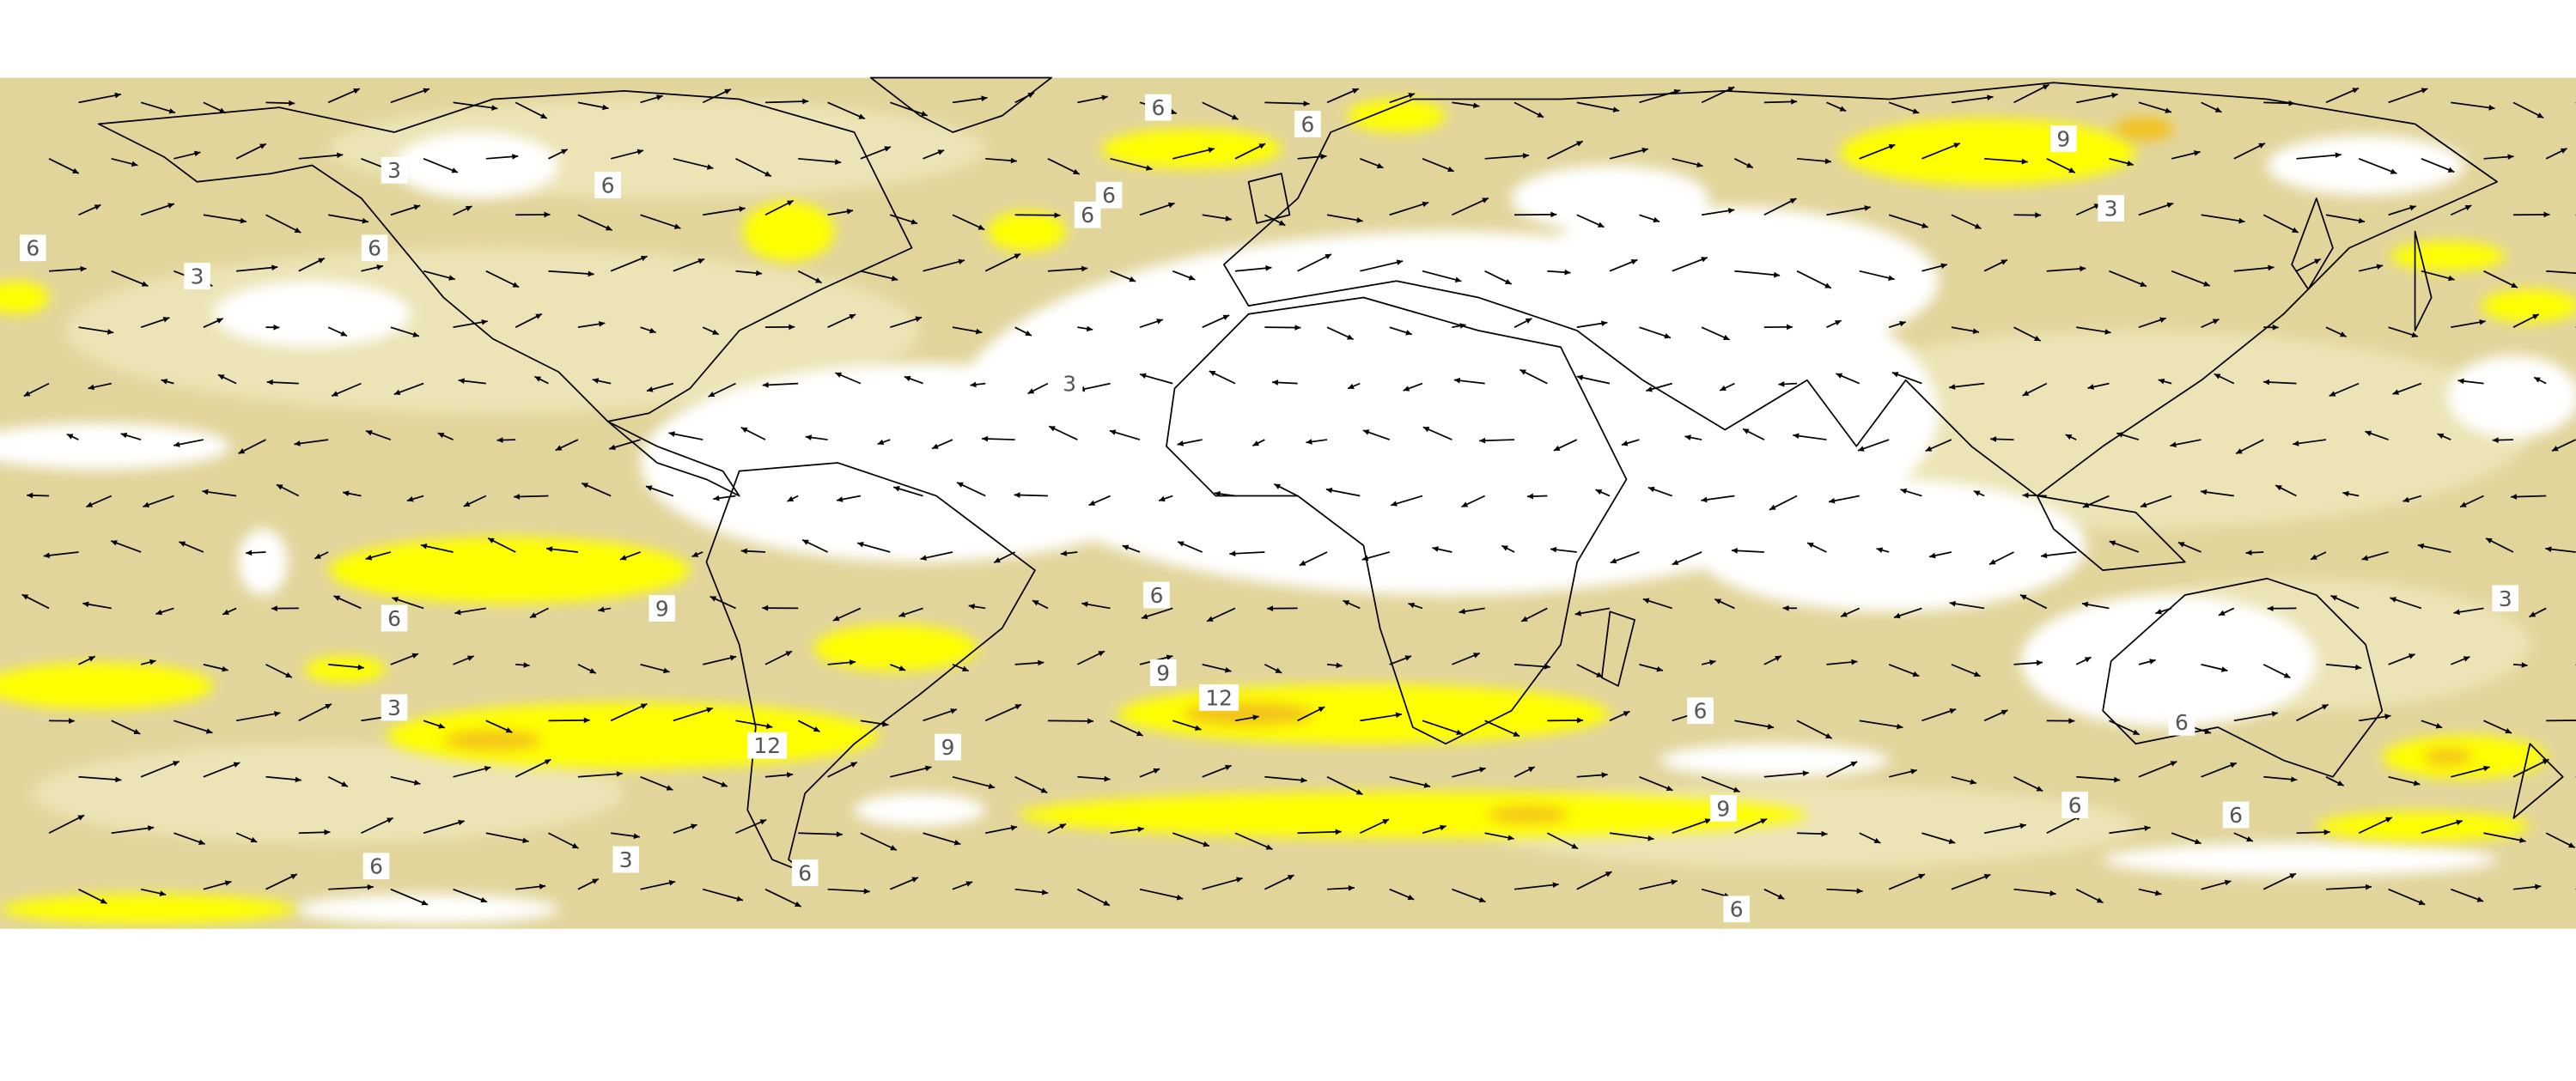  I want to click on contour-label: 6, so click(376, 866).